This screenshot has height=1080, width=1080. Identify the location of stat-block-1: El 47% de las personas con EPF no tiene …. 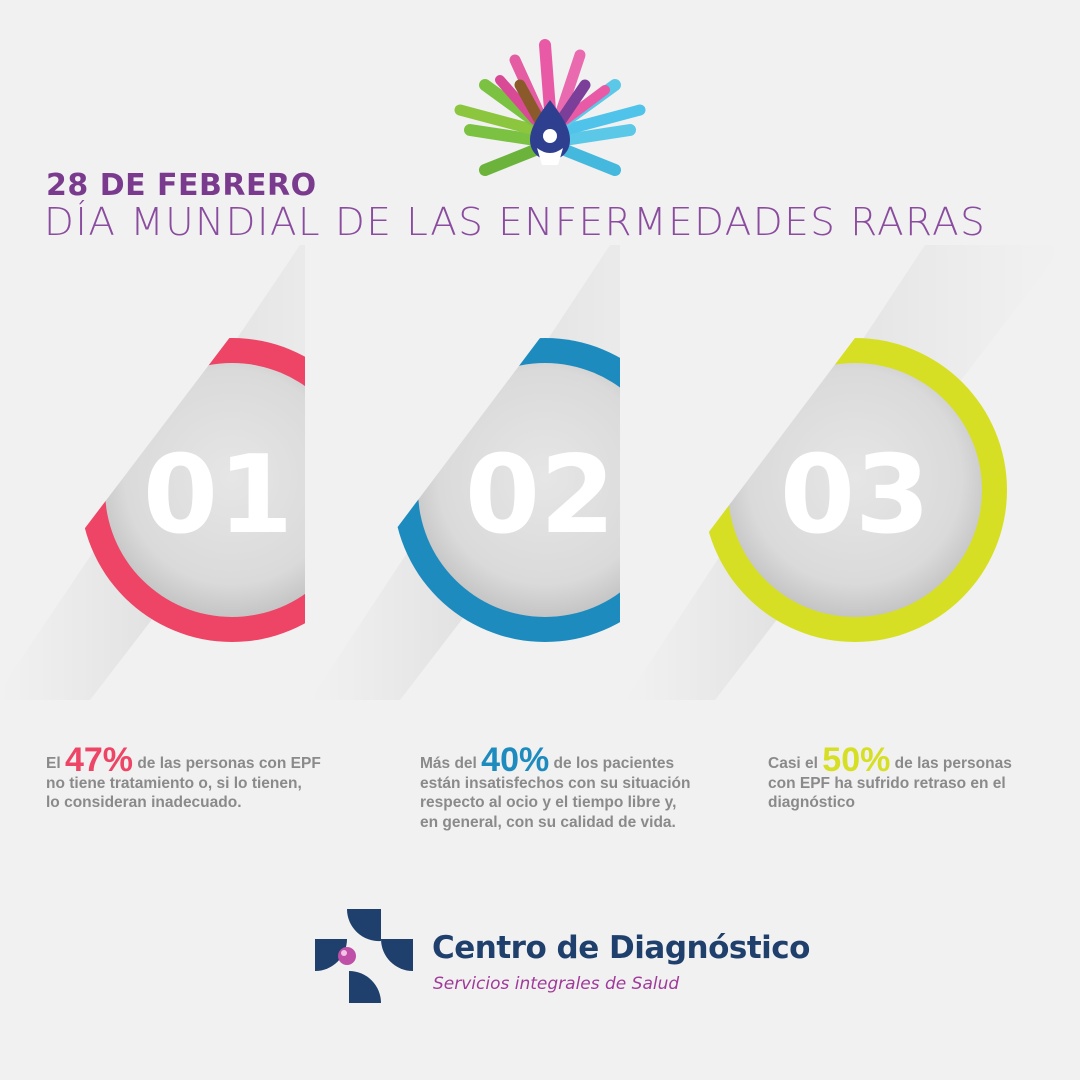
(183, 778).